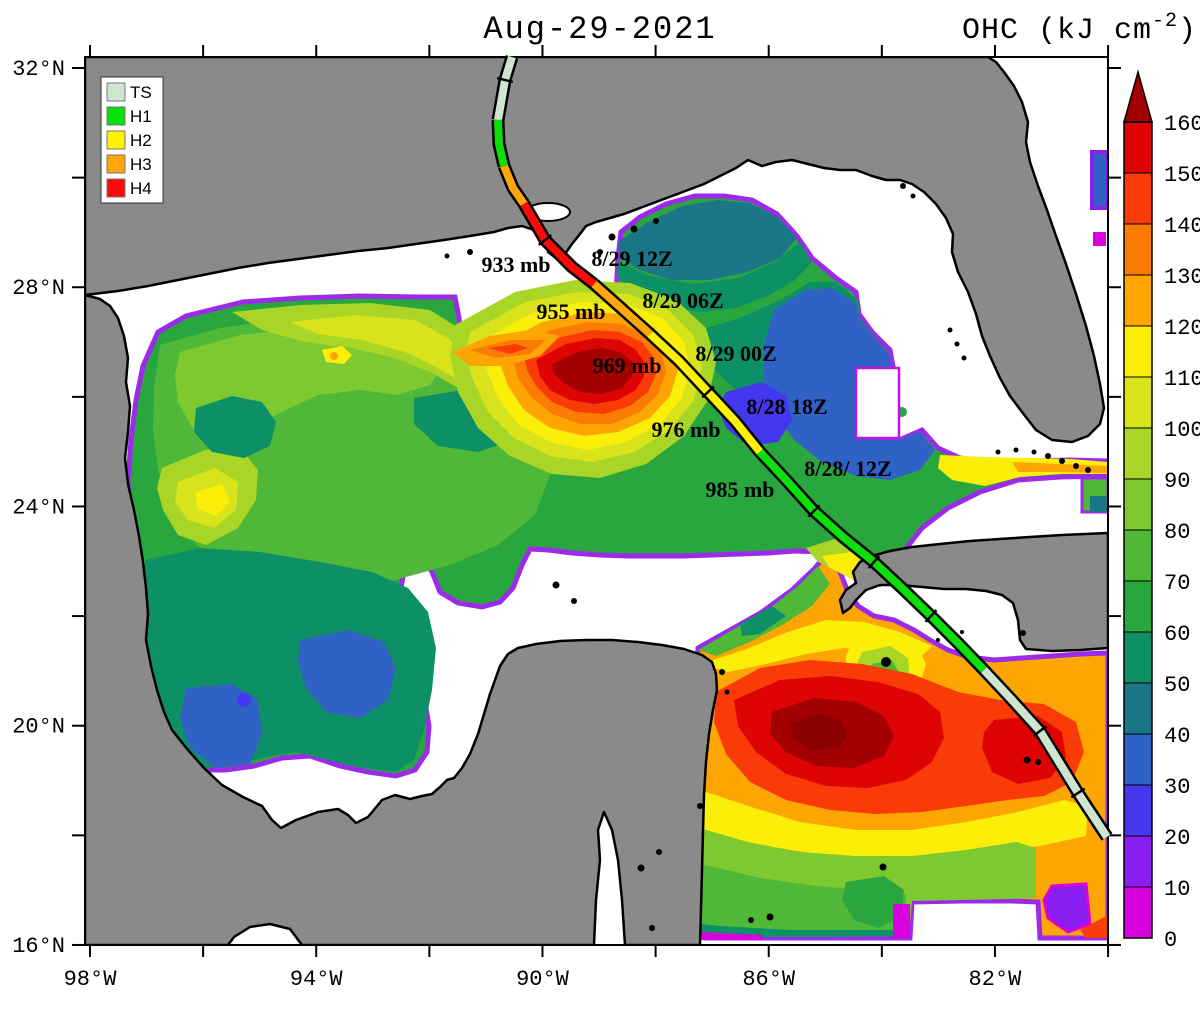  What do you see at coordinates (769, 979) in the screenshot?
I see `x-tick-label: 86°W` at bounding box center [769, 979].